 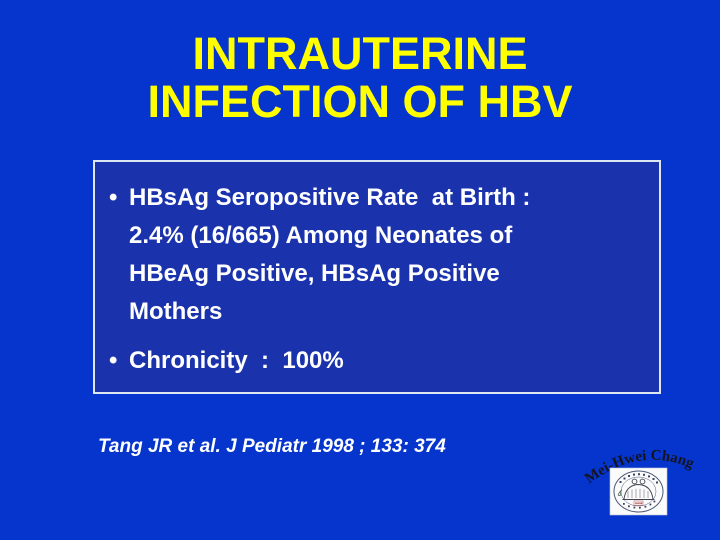 What do you see at coordinates (360, 53) in the screenshot?
I see `title-line-1: INTRAUTERINE` at bounding box center [360, 53].